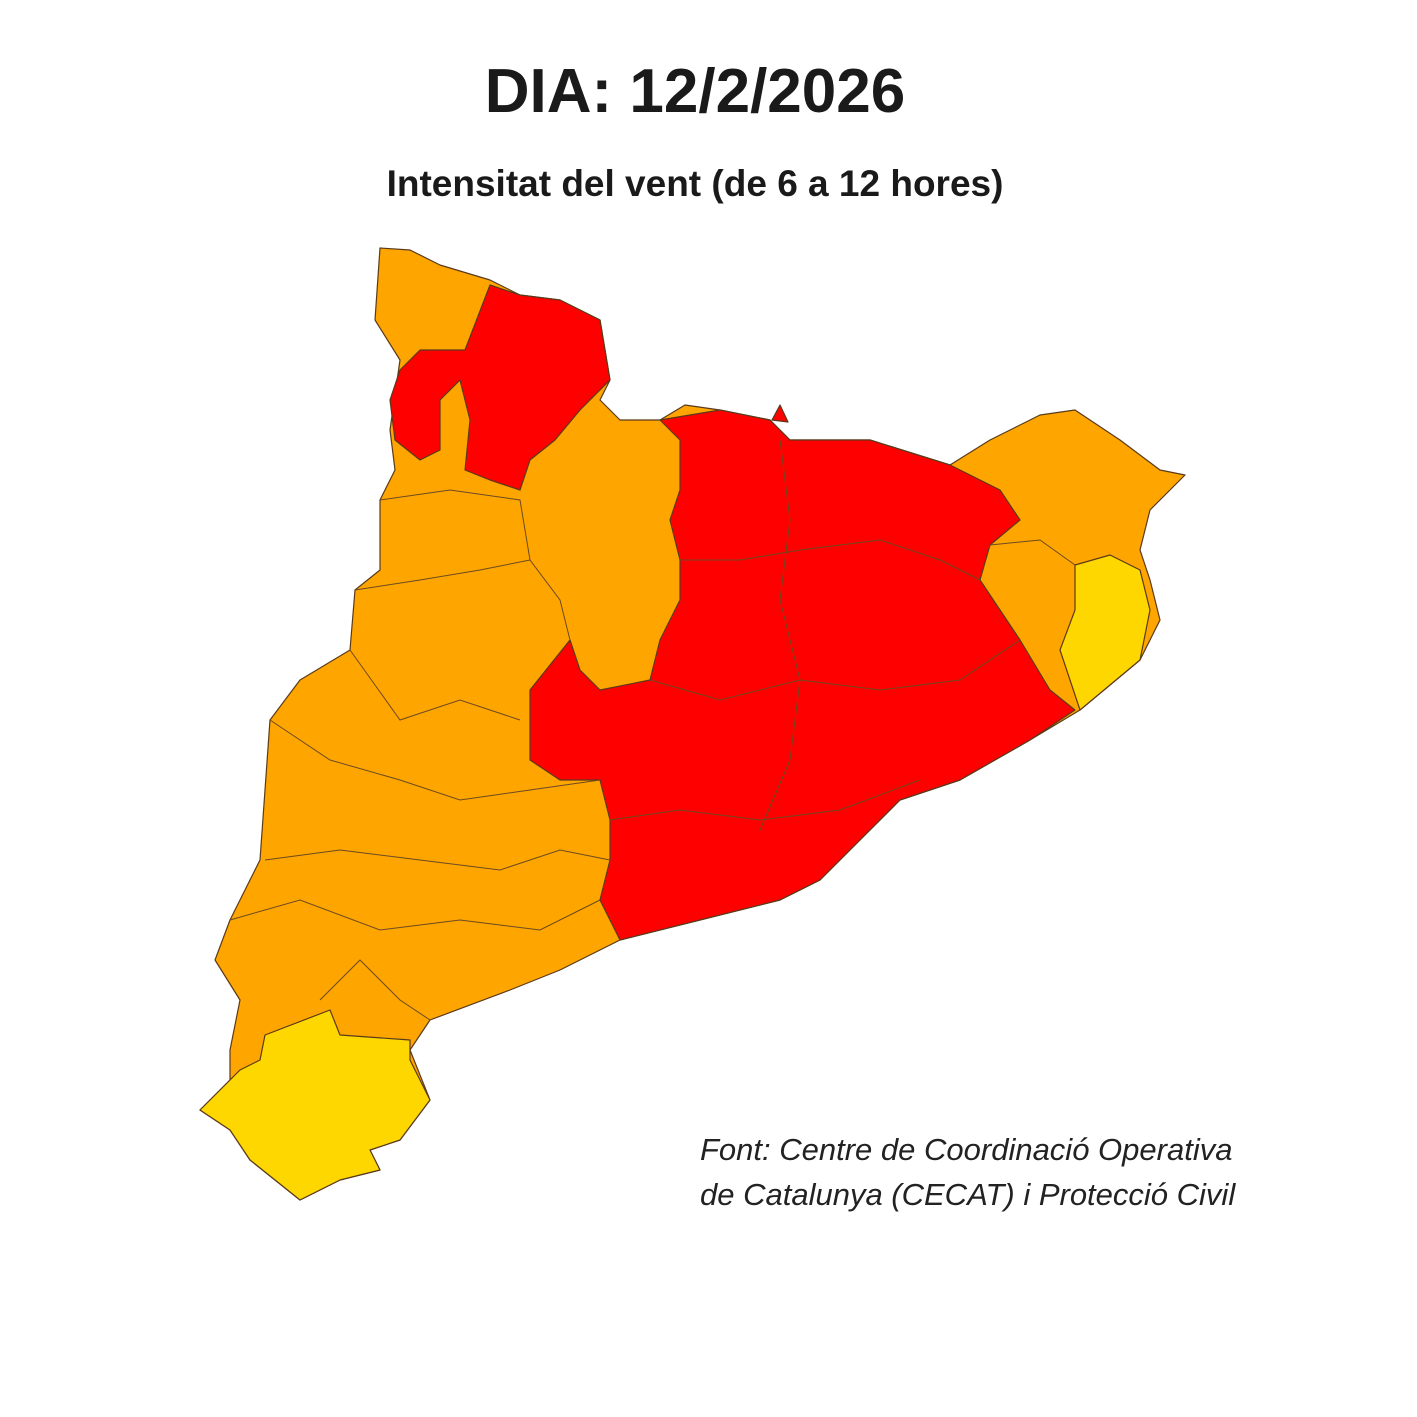  I want to click on subtitle: Intensitat del vent (de 6 a 12 hores), so click(695, 183).